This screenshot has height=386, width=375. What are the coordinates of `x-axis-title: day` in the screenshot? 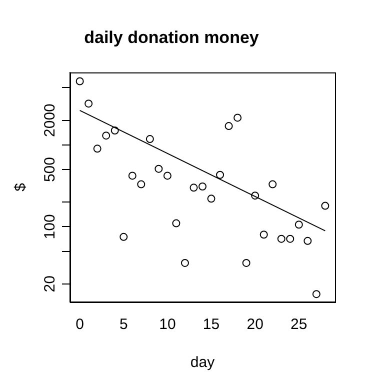 It's located at (203, 363).